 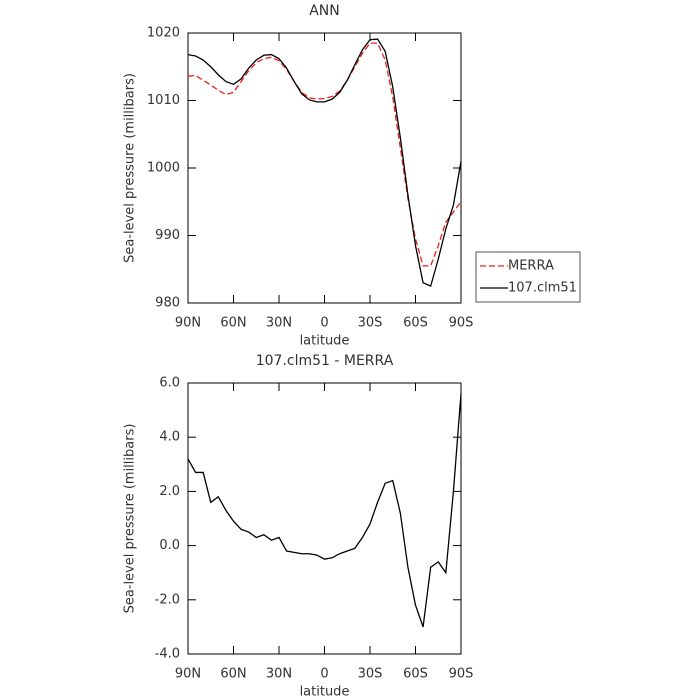 I want to click on y-tick-label: 990, so click(x=167, y=235).